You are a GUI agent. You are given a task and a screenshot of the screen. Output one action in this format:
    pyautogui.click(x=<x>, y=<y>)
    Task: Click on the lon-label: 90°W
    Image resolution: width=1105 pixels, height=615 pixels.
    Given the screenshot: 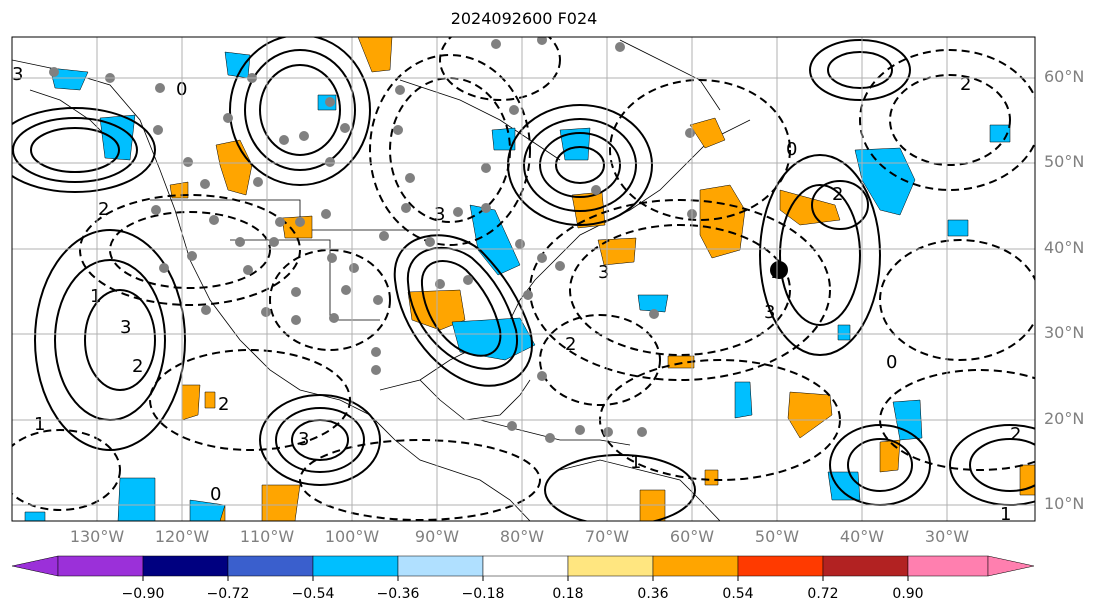 What is the action you would take?
    pyautogui.click(x=437, y=536)
    